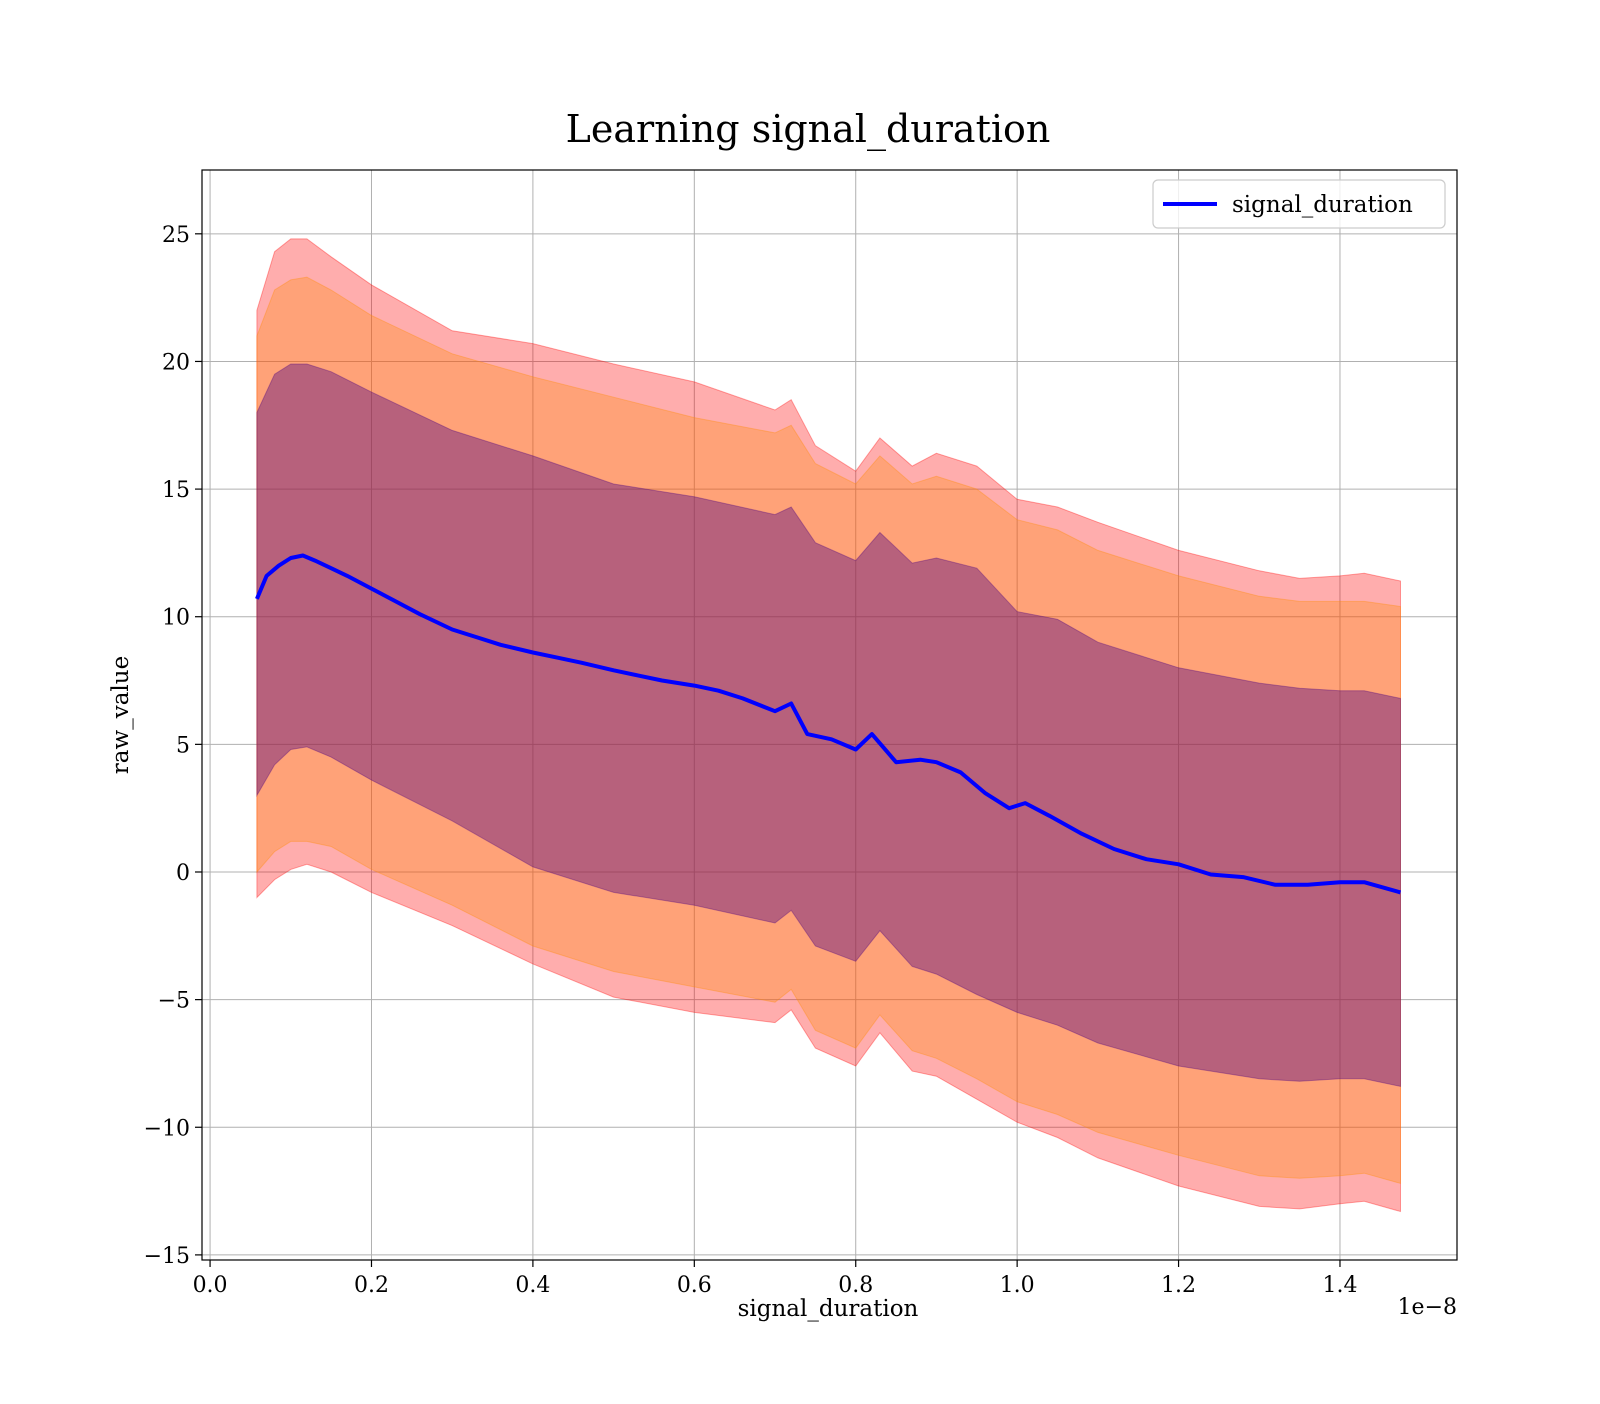 Image resolution: width=1600 pixels, height=1404 pixels. What do you see at coordinates (855, 1285) in the screenshot?
I see `x-tick-label: 0.8` at bounding box center [855, 1285].